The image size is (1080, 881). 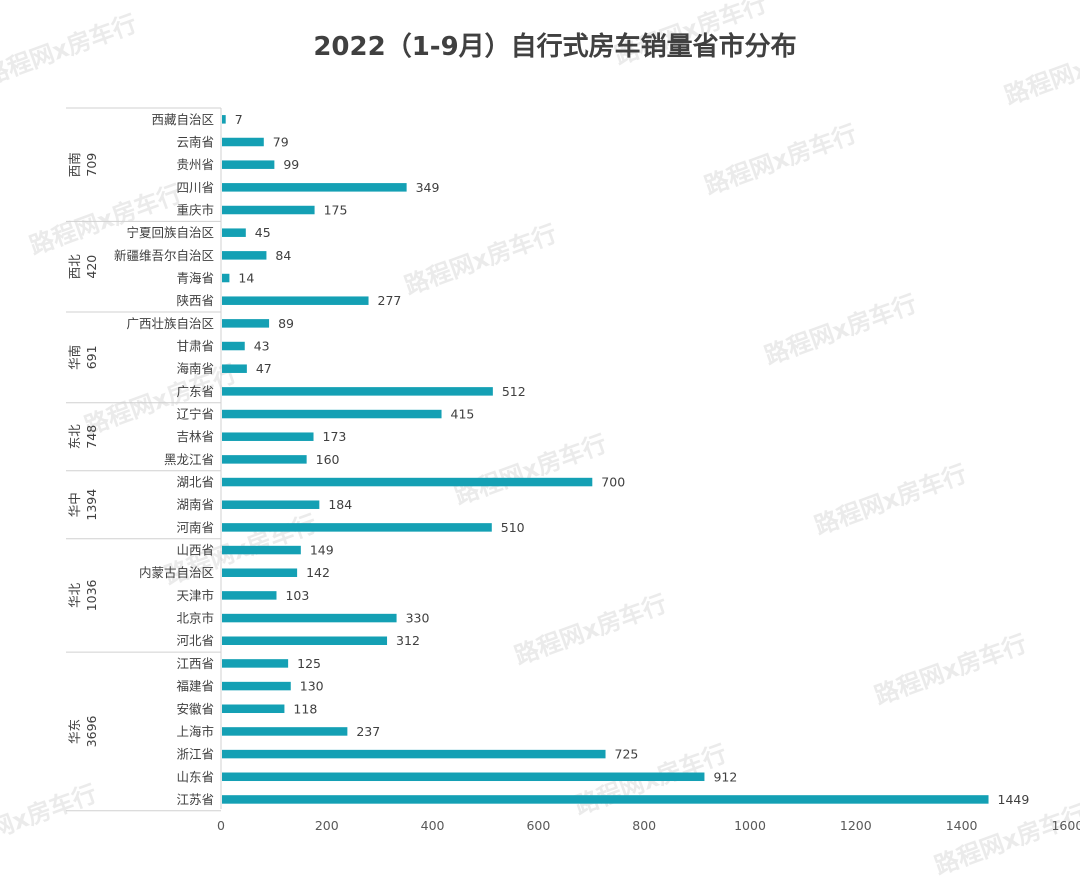 What do you see at coordinates (286, 323) in the screenshot?
I see `value-label: 89` at bounding box center [286, 323].